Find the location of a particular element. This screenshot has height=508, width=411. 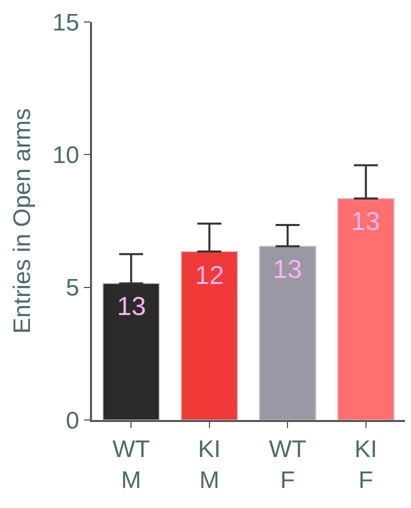

x-tick-label: KI M is located at coordinates (209, 465).